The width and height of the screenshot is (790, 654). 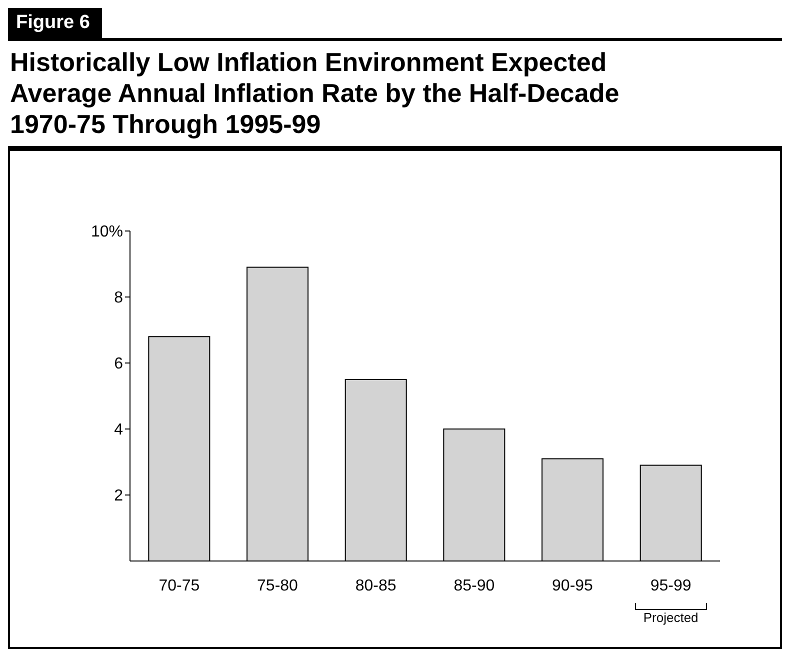 What do you see at coordinates (55, 23) in the screenshot?
I see `caption: Figure 6` at bounding box center [55, 23].